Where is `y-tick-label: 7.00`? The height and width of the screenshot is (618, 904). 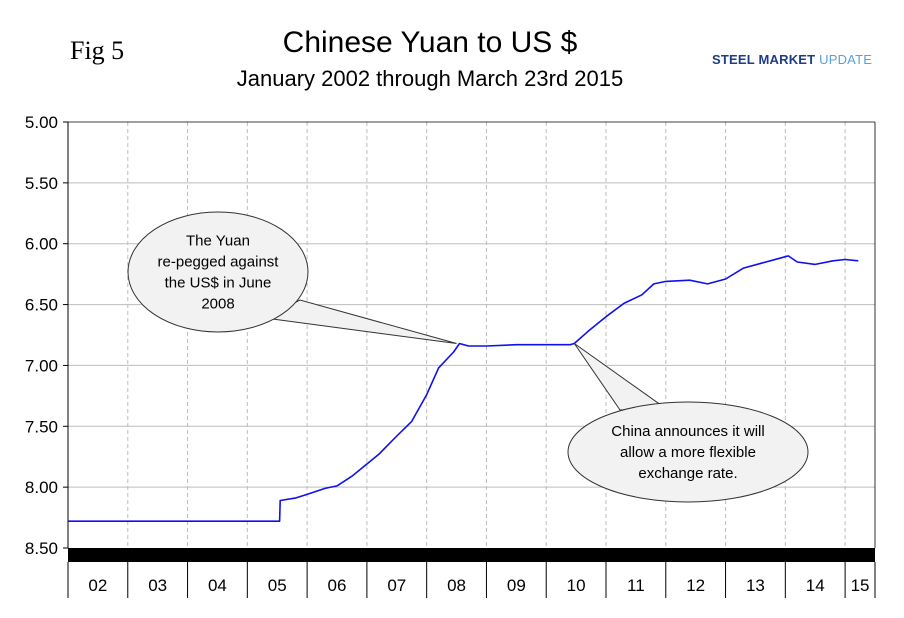 y-tick-label: 7.00 is located at coordinates (41, 365).